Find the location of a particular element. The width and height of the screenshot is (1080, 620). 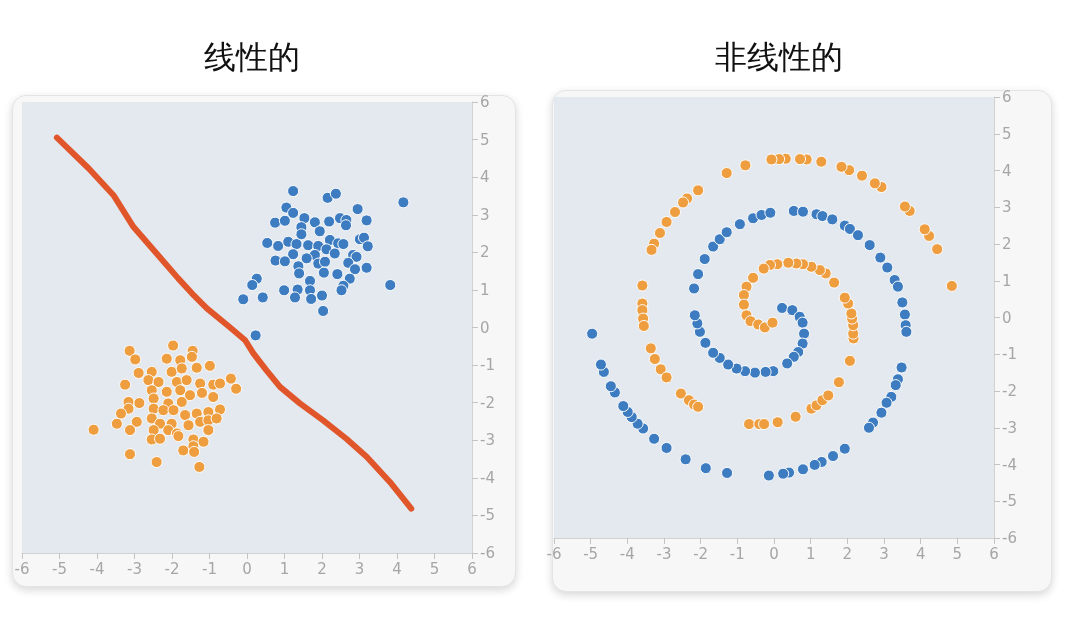

chart-title: 非线性的 is located at coordinates (779, 57).